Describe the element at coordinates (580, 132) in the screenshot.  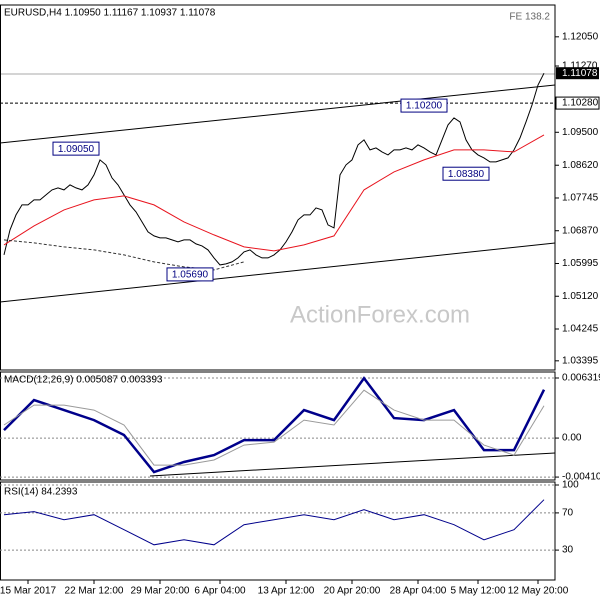
I see `y-tick-label: 1.09500` at that location.